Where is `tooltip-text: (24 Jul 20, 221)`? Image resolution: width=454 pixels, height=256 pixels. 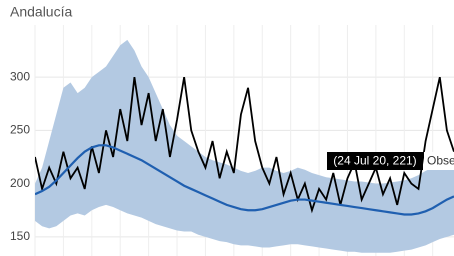 tooltip-text: (24 Jul 20, 221) is located at coordinates (374, 161).